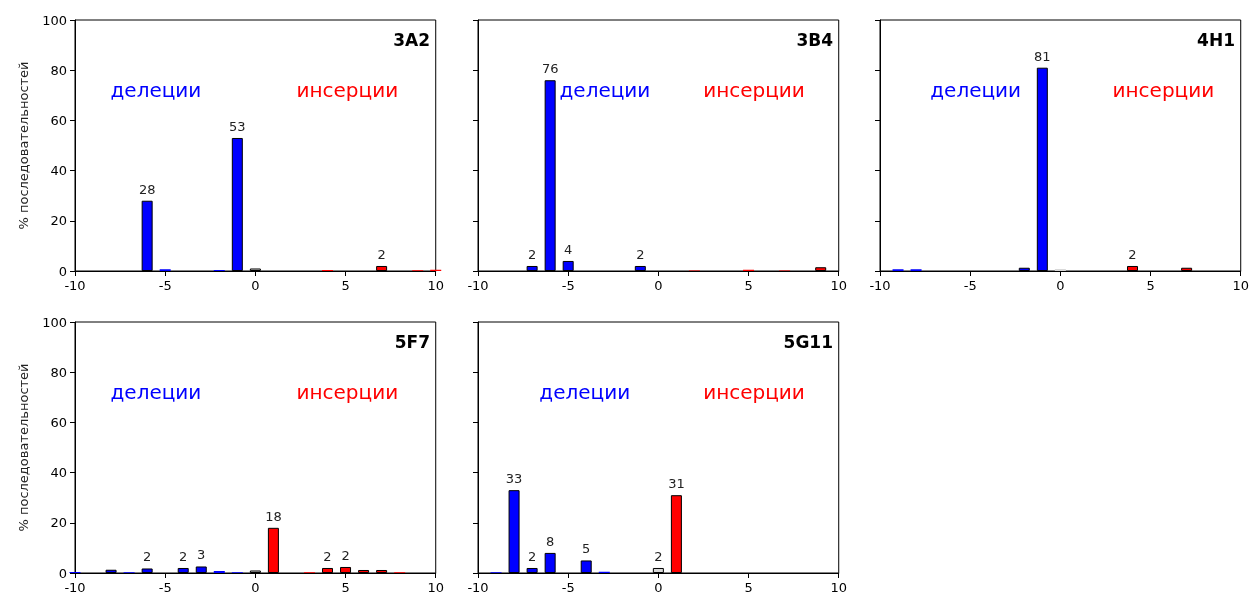  I want to click on text: 5F7, so click(412, 341).